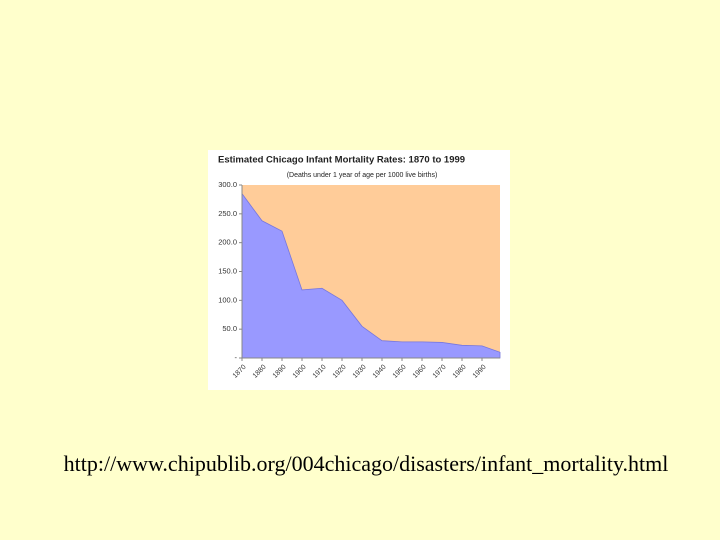  Describe the element at coordinates (236, 357) in the screenshot. I see `y-tick-label: -` at that location.